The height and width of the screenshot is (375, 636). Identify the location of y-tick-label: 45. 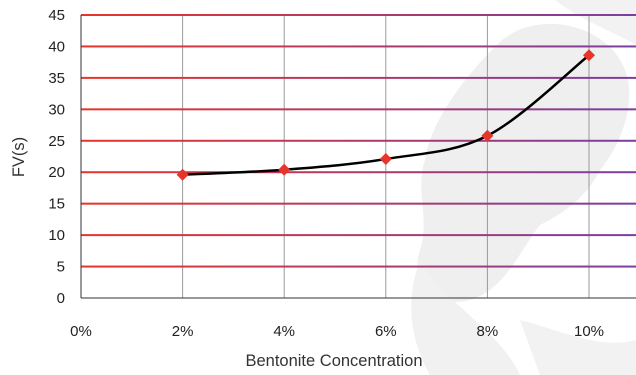
(56, 15).